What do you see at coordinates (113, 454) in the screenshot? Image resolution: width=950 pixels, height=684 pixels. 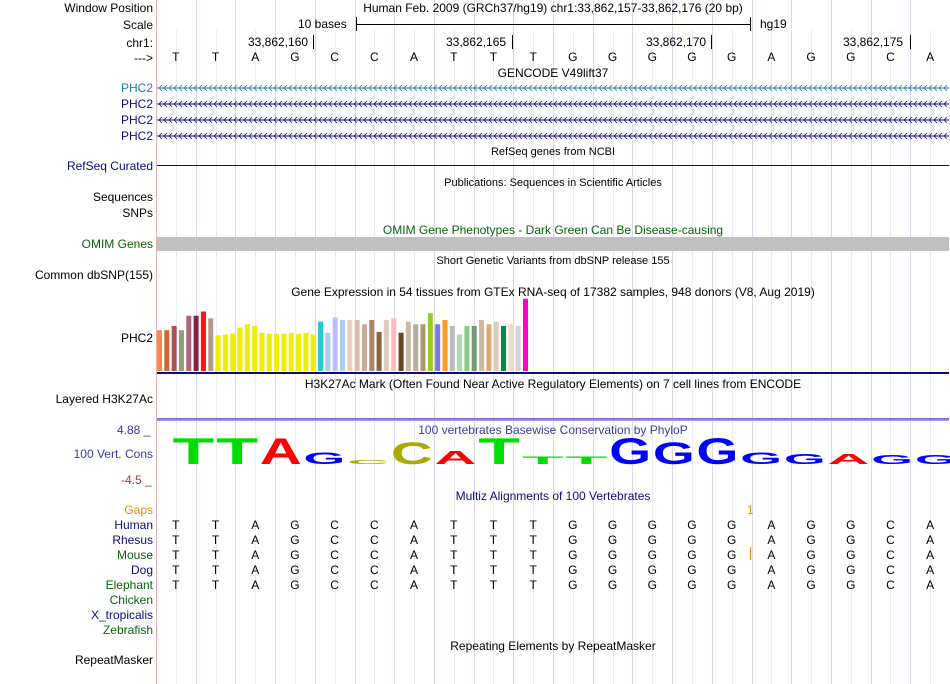 I see `phylop-label: 100 Vert. Cons` at bounding box center [113, 454].